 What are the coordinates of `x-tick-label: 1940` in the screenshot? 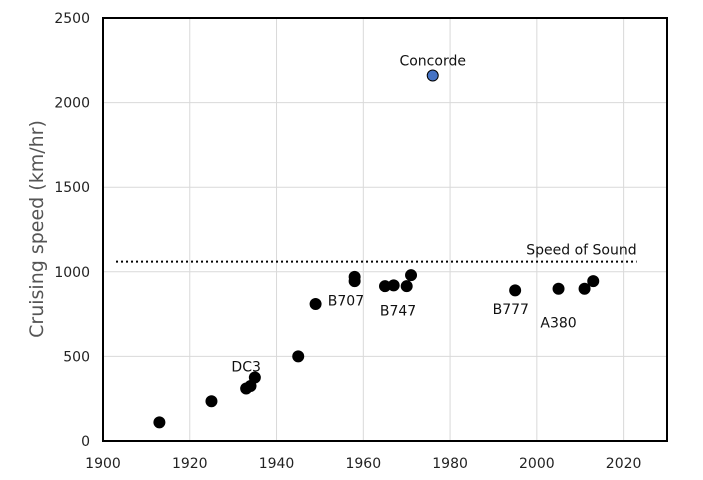 It's located at (277, 464).